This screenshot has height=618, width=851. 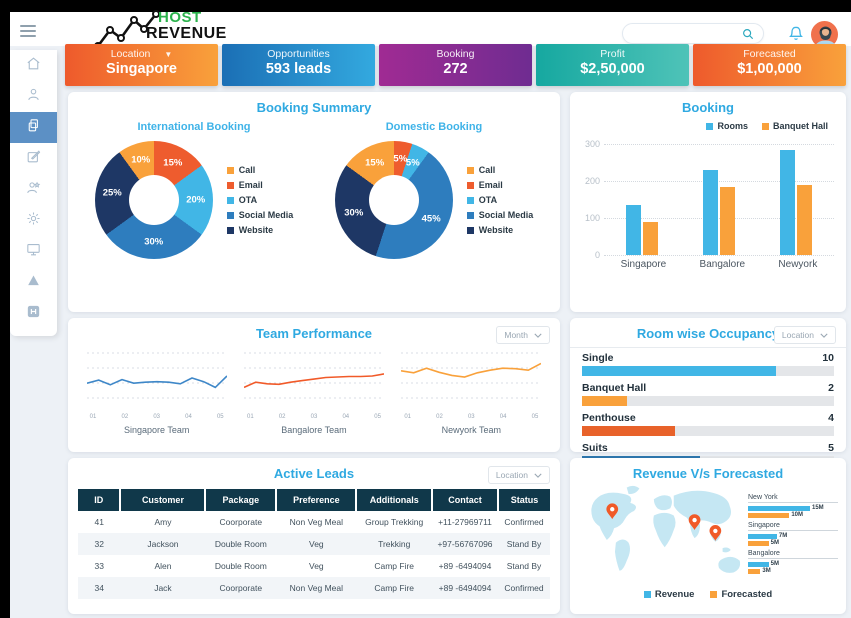 I want to click on kpi-card-profit: Profit $2,50,000, so click(x=612, y=65).